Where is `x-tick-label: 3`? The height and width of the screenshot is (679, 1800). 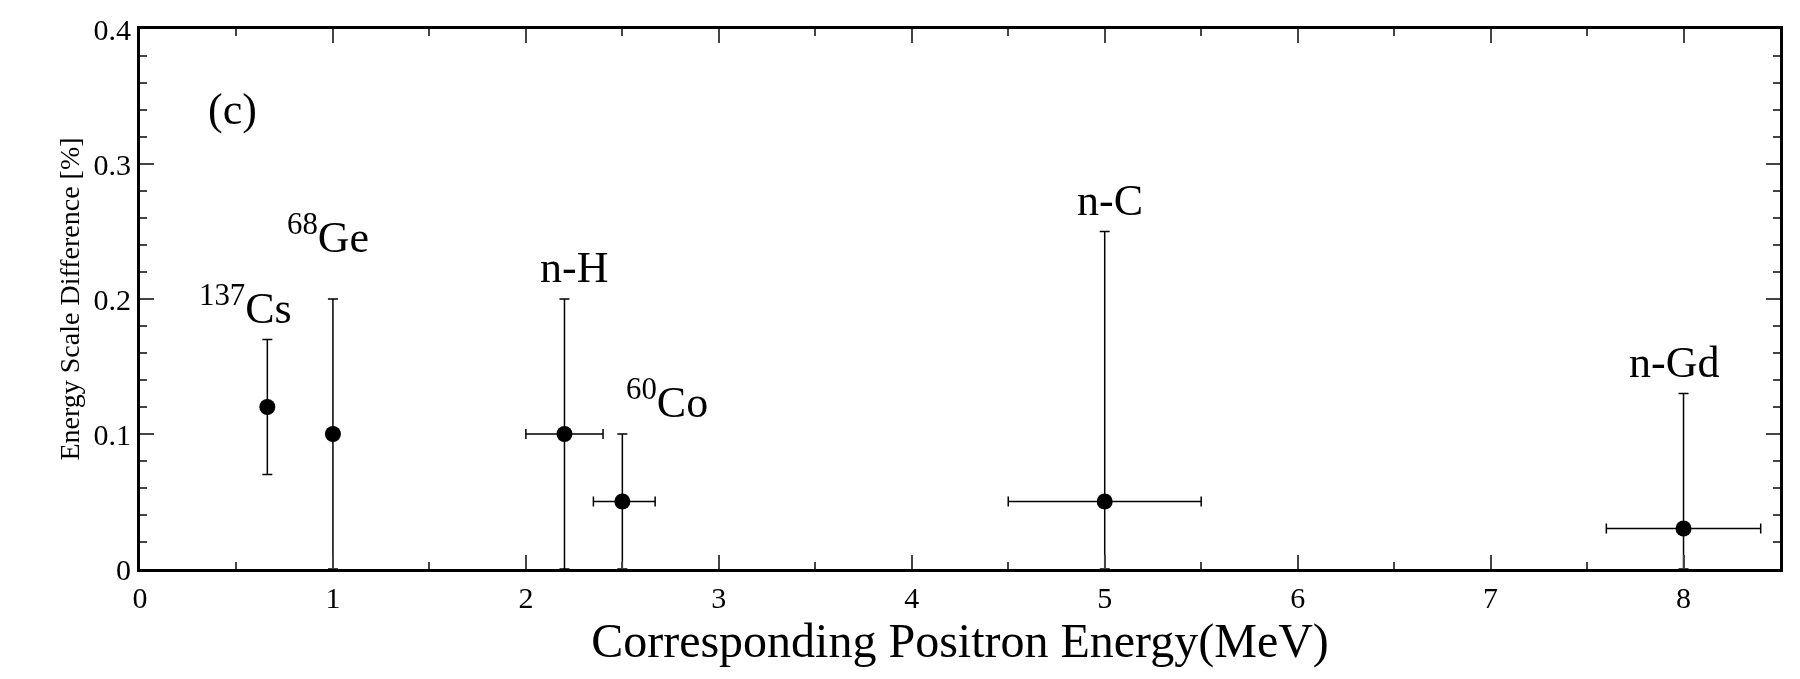
x-tick-label: 3 is located at coordinates (719, 597).